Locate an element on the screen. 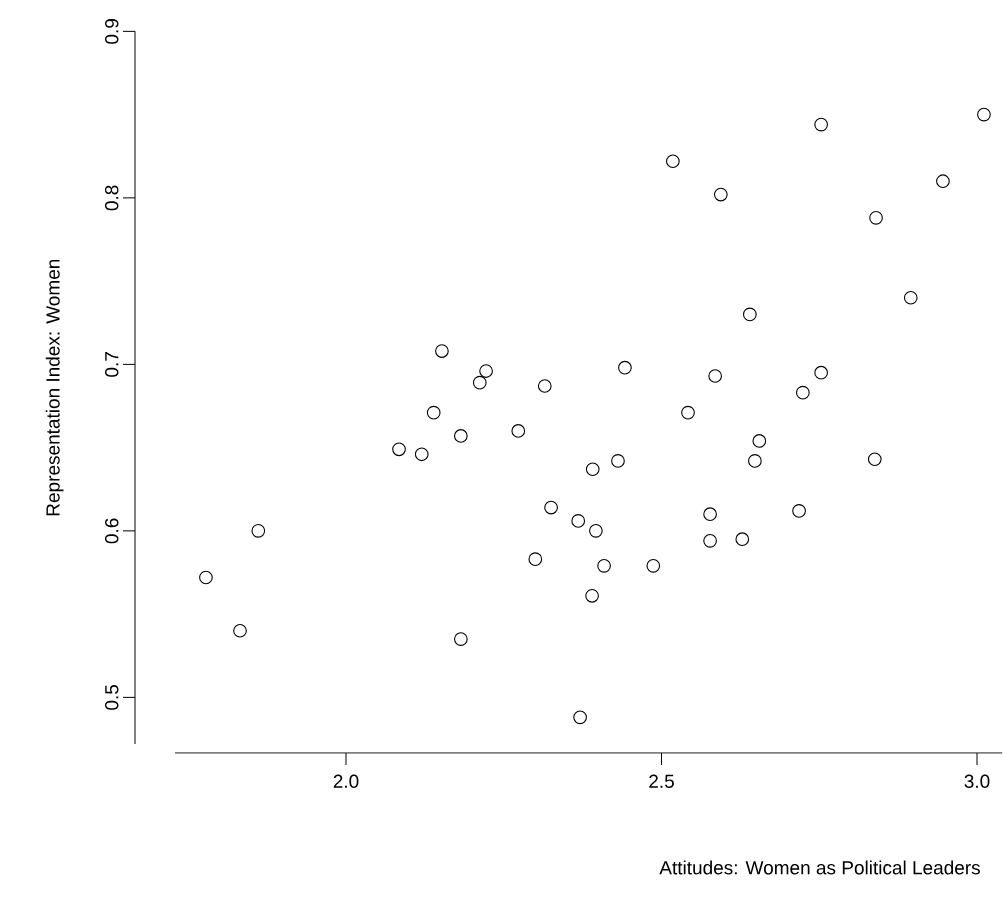  x-axis-title: Attitudes: Women as Political Leaders is located at coordinates (819, 867).